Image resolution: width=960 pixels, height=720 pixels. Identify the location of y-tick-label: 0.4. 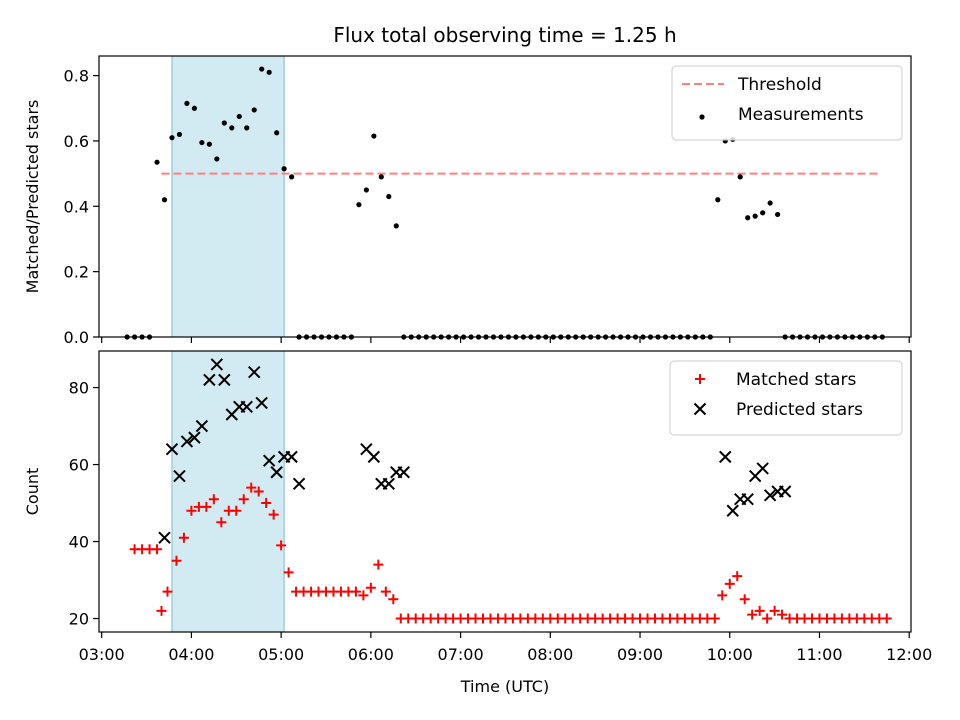
(76, 206).